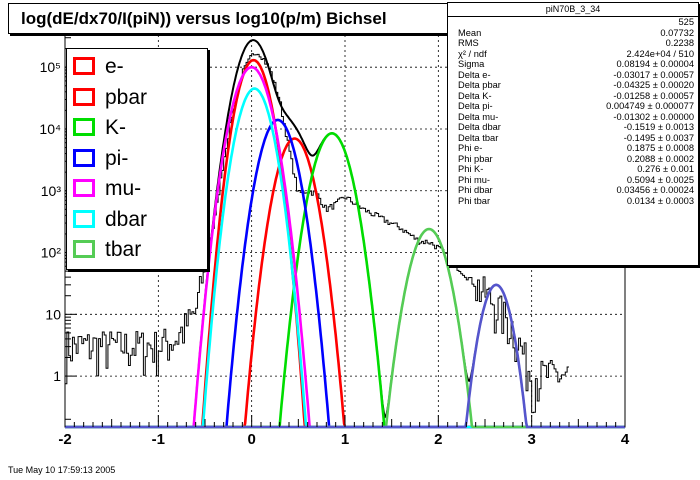 The image size is (700, 480). I want to click on x-tick-label: 4, so click(625, 439).